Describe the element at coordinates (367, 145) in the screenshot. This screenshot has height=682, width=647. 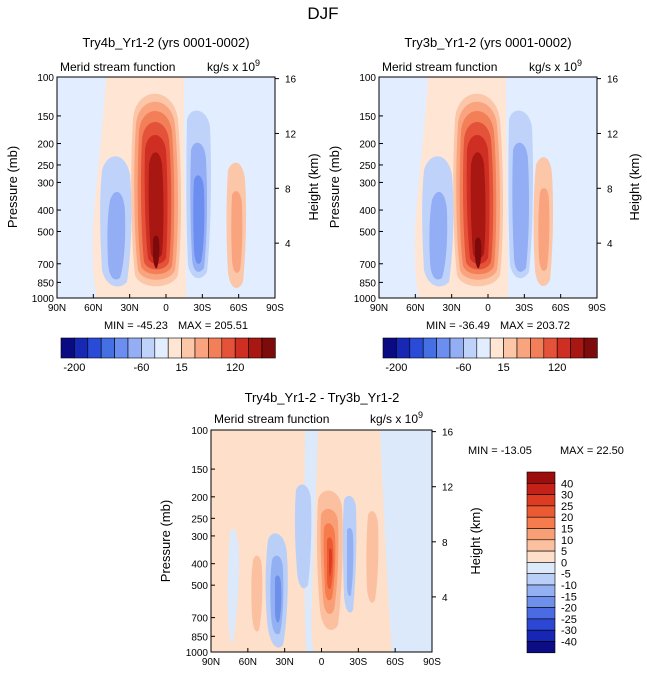
I see `panel-2-ytick-label: 200` at that location.